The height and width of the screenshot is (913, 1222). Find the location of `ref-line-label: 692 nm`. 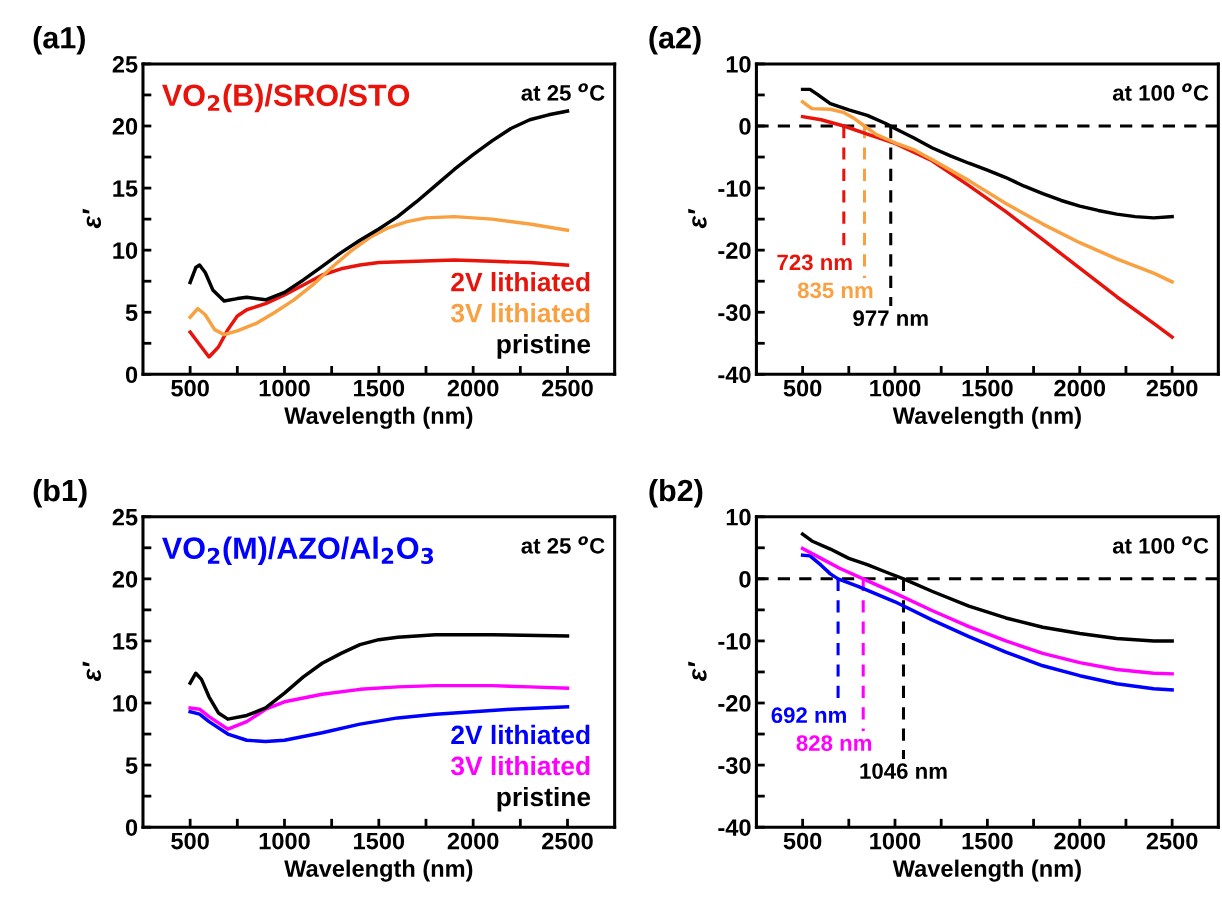

ref-line-label: 692 nm is located at coordinates (808, 715).